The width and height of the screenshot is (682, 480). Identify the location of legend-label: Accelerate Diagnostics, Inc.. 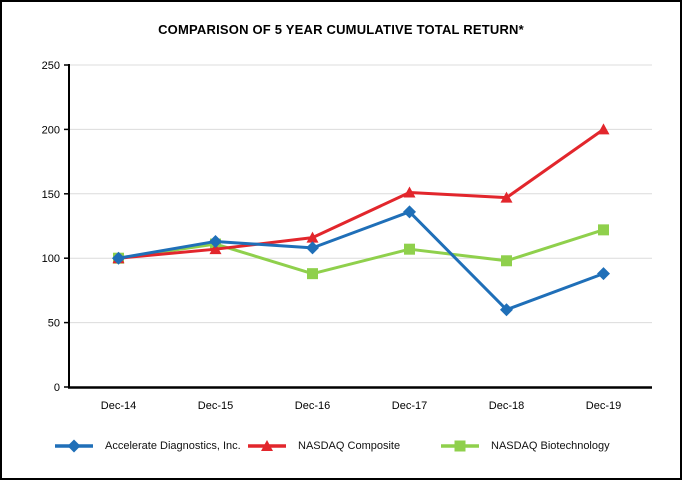
(173, 446).